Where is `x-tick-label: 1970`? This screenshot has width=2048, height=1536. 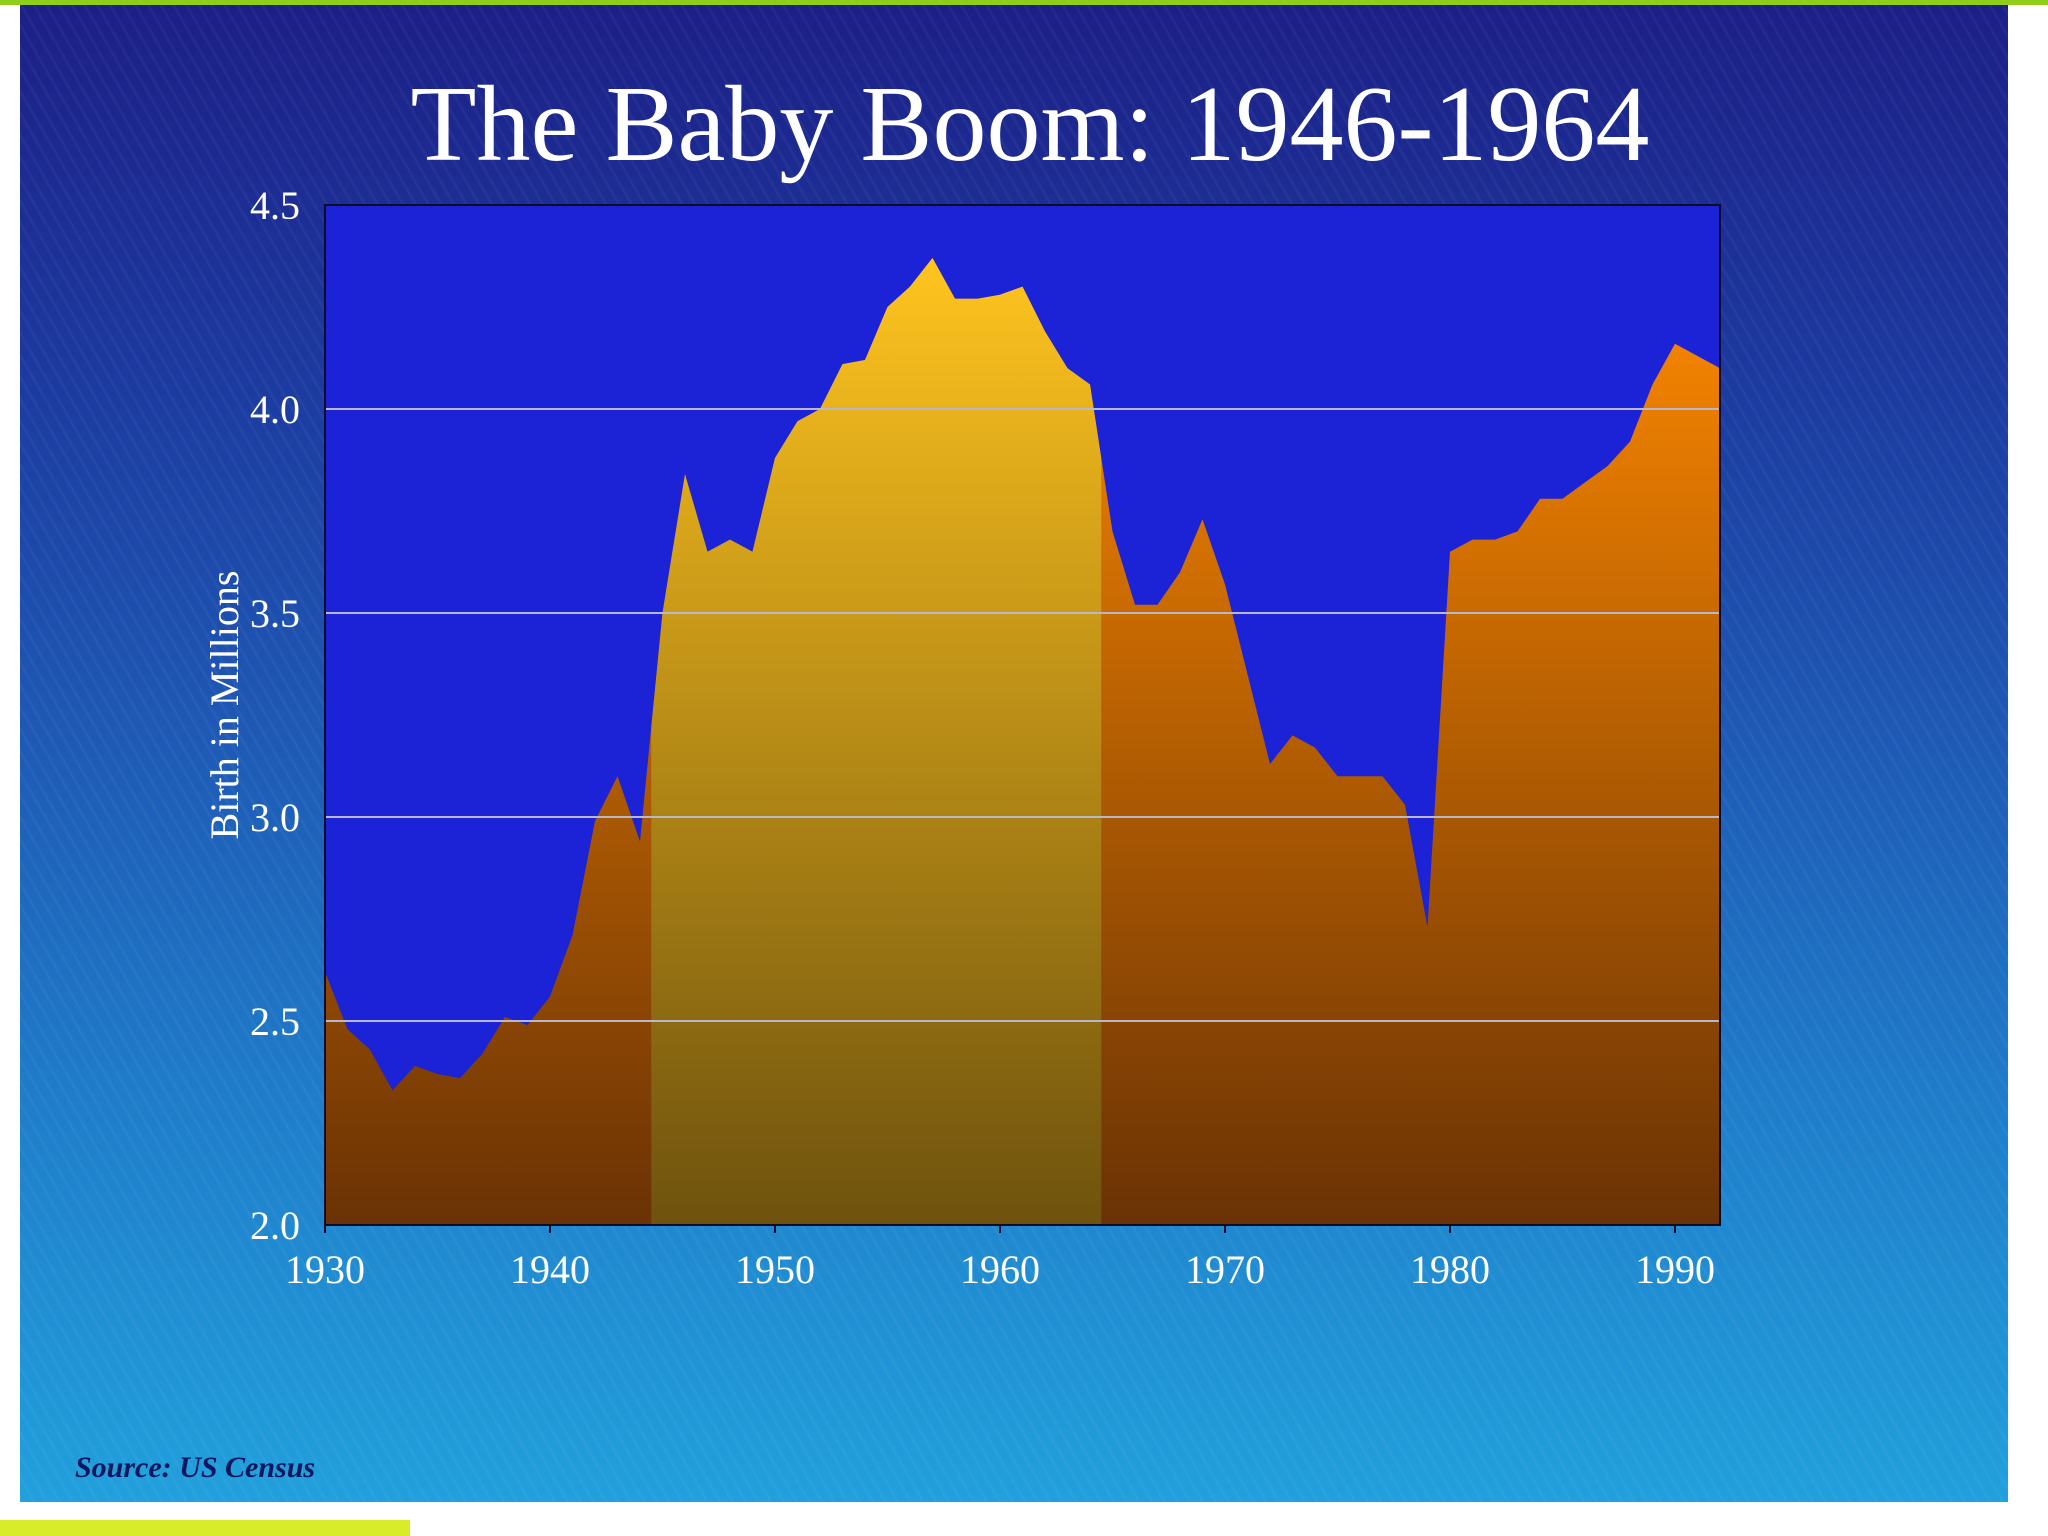 x-tick-label: 1970 is located at coordinates (1225, 1269).